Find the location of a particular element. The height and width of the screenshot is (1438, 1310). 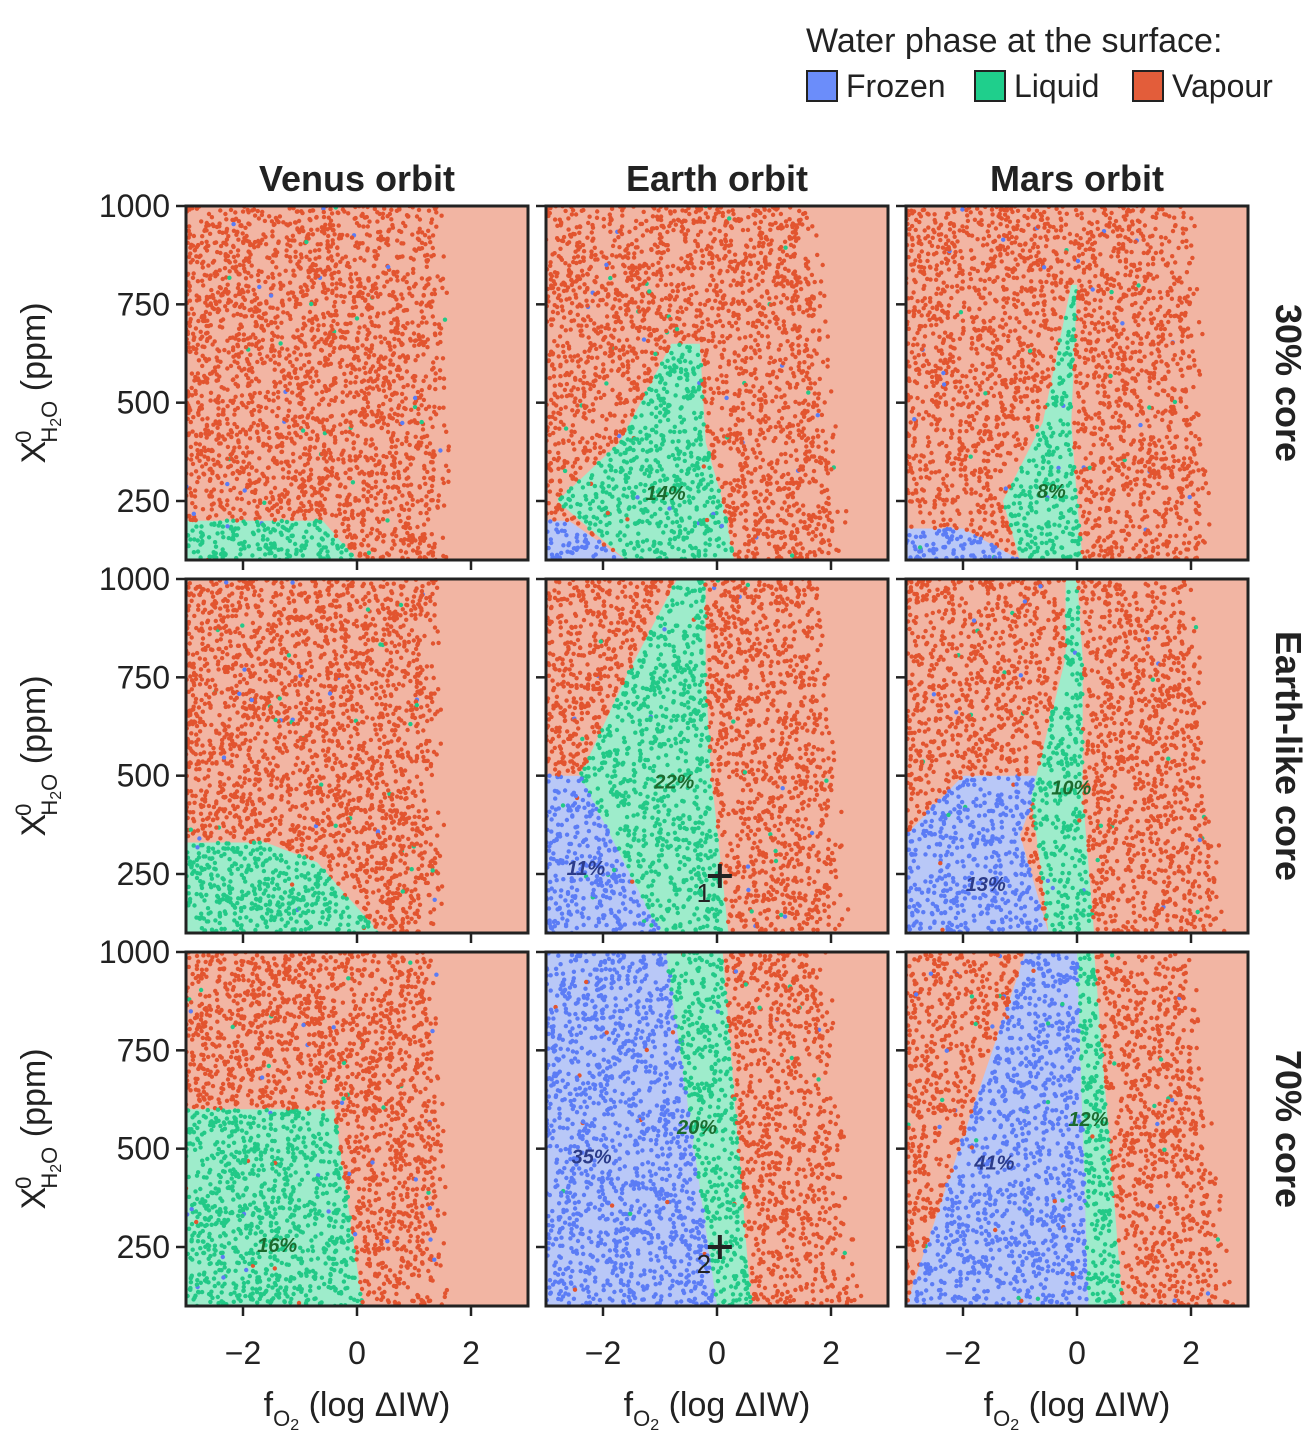

panel-0-1: 14% is located at coordinates (713, 387).